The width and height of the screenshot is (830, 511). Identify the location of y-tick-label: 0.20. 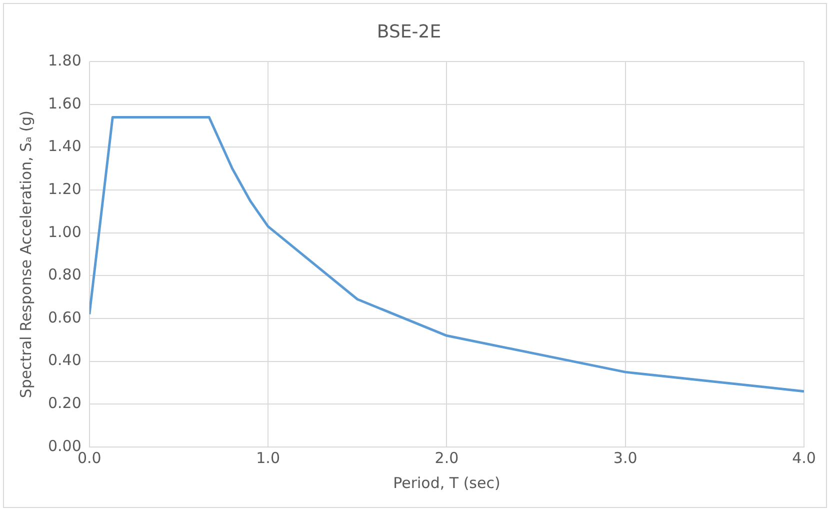
(65, 403).